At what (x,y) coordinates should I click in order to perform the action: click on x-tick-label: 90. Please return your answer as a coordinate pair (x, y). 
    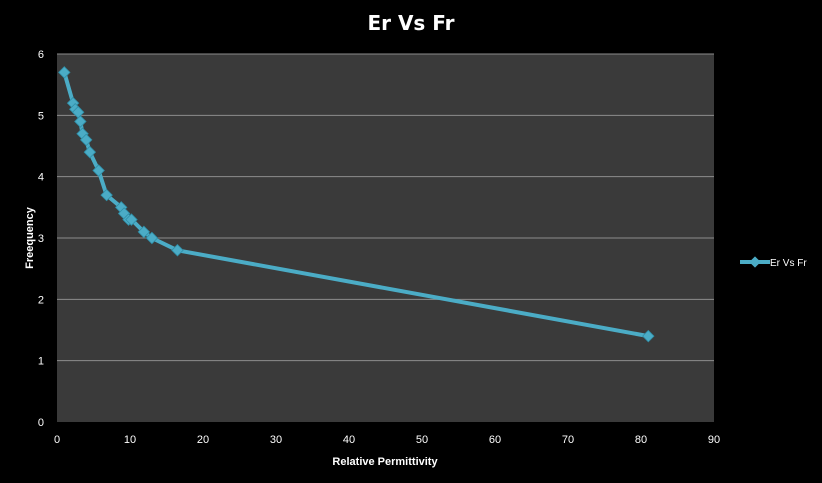
    Looking at the image, I should click on (714, 440).